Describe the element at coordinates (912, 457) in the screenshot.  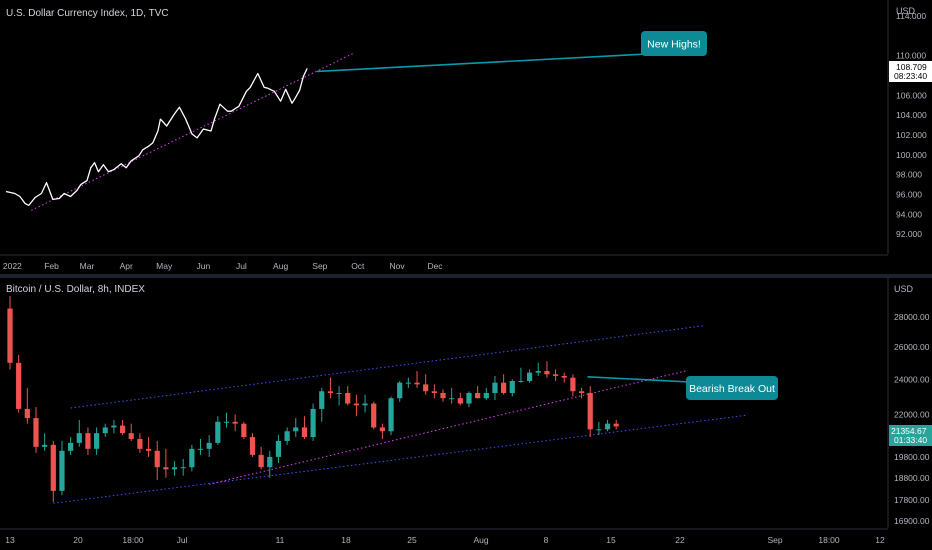
I see `btc-price-tick-label: 19800.00` at that location.